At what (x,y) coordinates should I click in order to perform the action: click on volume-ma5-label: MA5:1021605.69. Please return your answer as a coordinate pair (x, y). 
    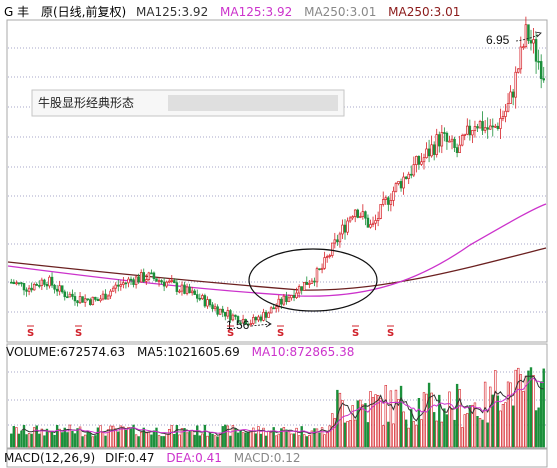
    Looking at the image, I should click on (188, 352).